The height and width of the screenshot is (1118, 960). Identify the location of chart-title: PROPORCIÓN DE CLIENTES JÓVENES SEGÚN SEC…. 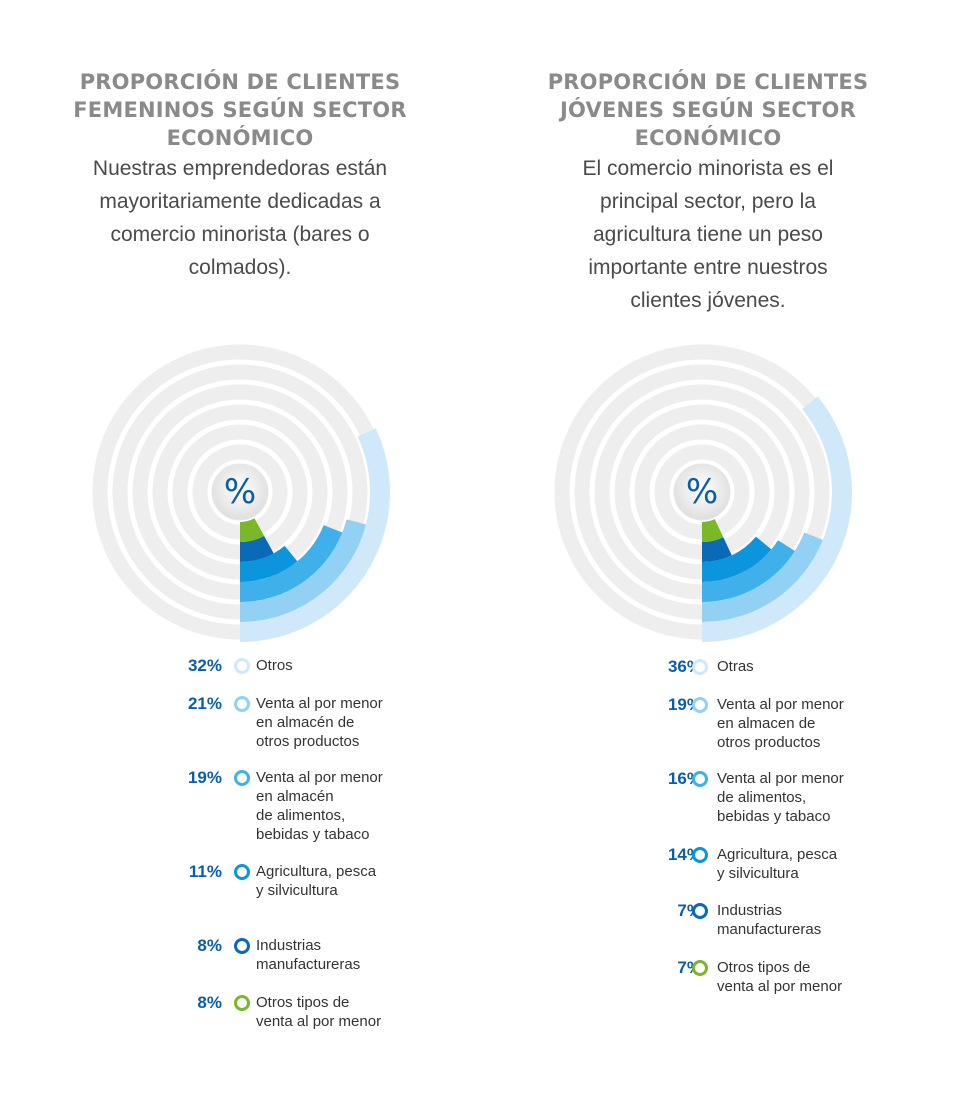
(708, 110).